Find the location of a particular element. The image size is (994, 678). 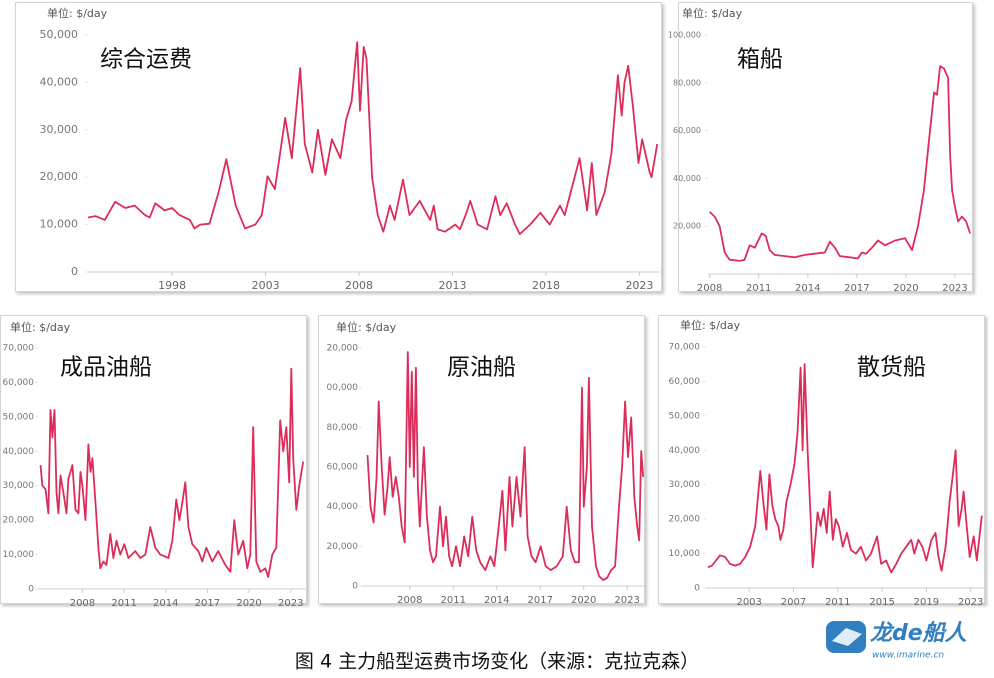

x-tick-label: 1998 is located at coordinates (172, 285).